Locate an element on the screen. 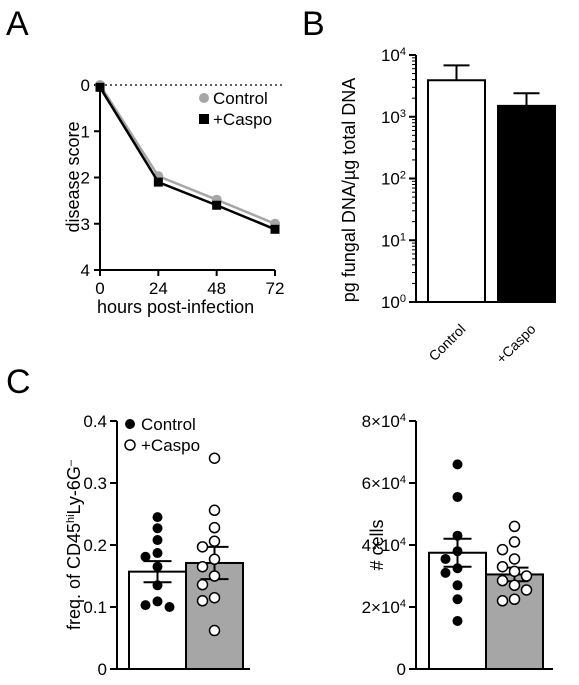  cr-y-tick-label: 6×104 is located at coordinates (384, 483).